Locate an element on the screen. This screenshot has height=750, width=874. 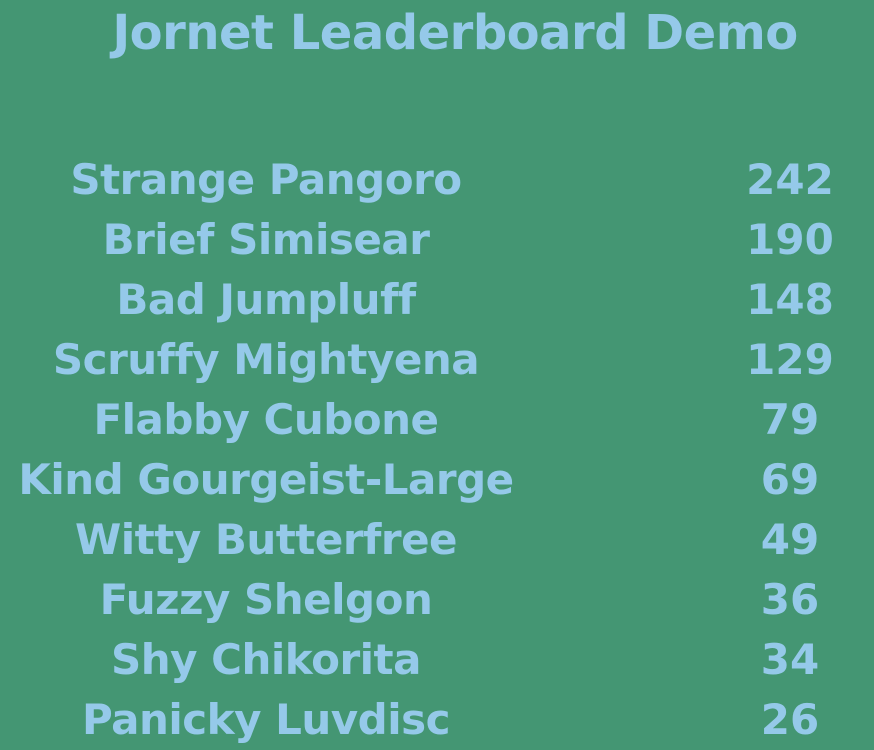
player-name: Panicky Luvdisc is located at coordinates (266, 719).